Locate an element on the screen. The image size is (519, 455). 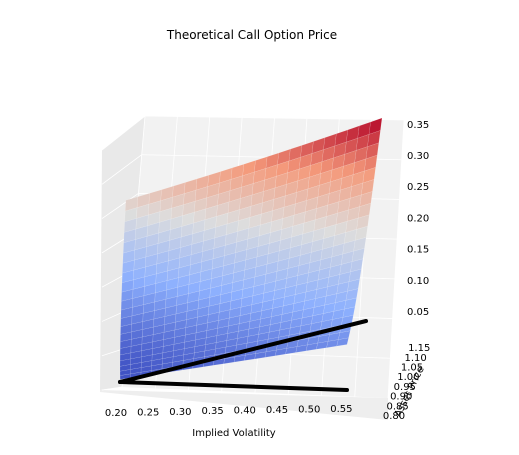
y-tick-label: 0.90 is located at coordinates (401, 397).